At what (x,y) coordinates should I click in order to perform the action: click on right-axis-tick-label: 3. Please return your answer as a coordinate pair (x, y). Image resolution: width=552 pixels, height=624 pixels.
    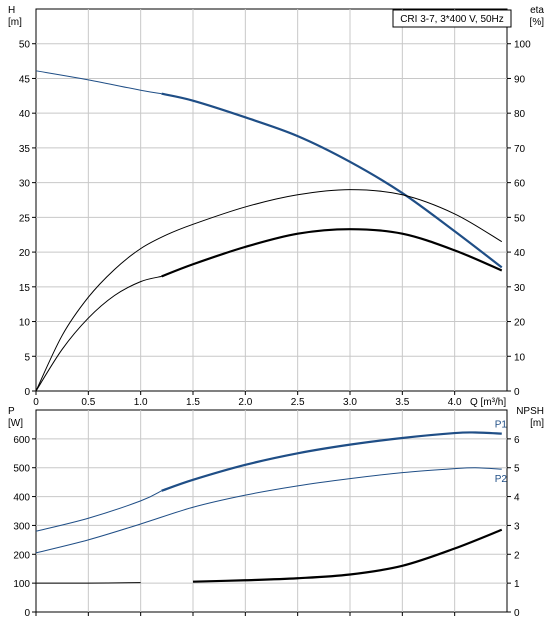
    Looking at the image, I should click on (517, 526).